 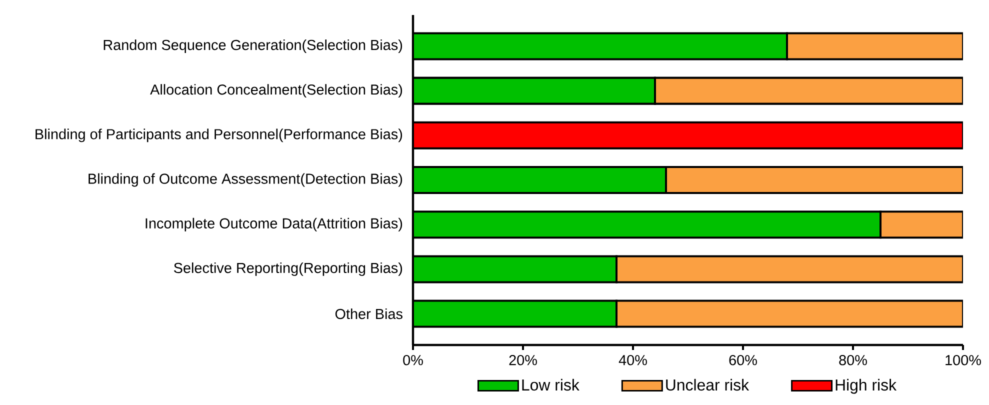 I want to click on y-tick-label: Other Bias, so click(x=368, y=314).